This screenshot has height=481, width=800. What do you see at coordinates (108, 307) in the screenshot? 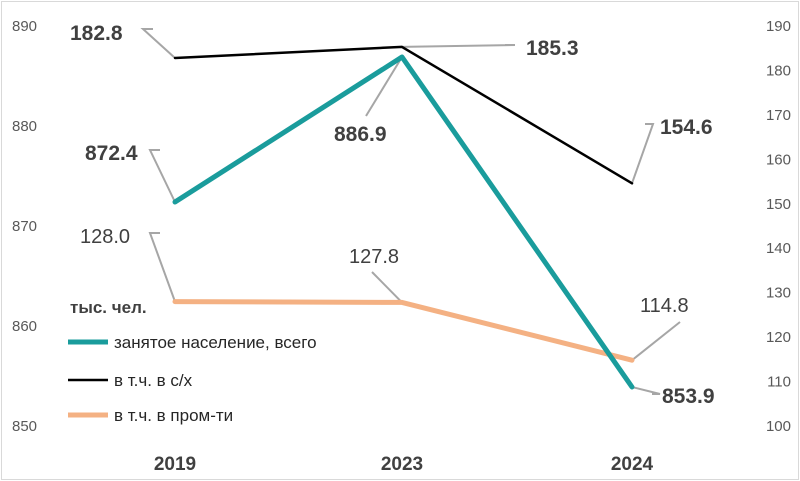
I see `unit-label: тыс. чел.` at bounding box center [108, 307].